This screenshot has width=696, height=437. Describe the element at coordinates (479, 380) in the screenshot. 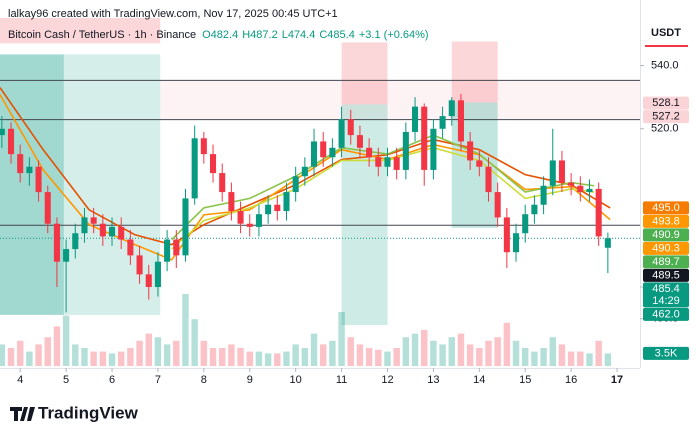

I see `x-tick-label: 14` at that location.